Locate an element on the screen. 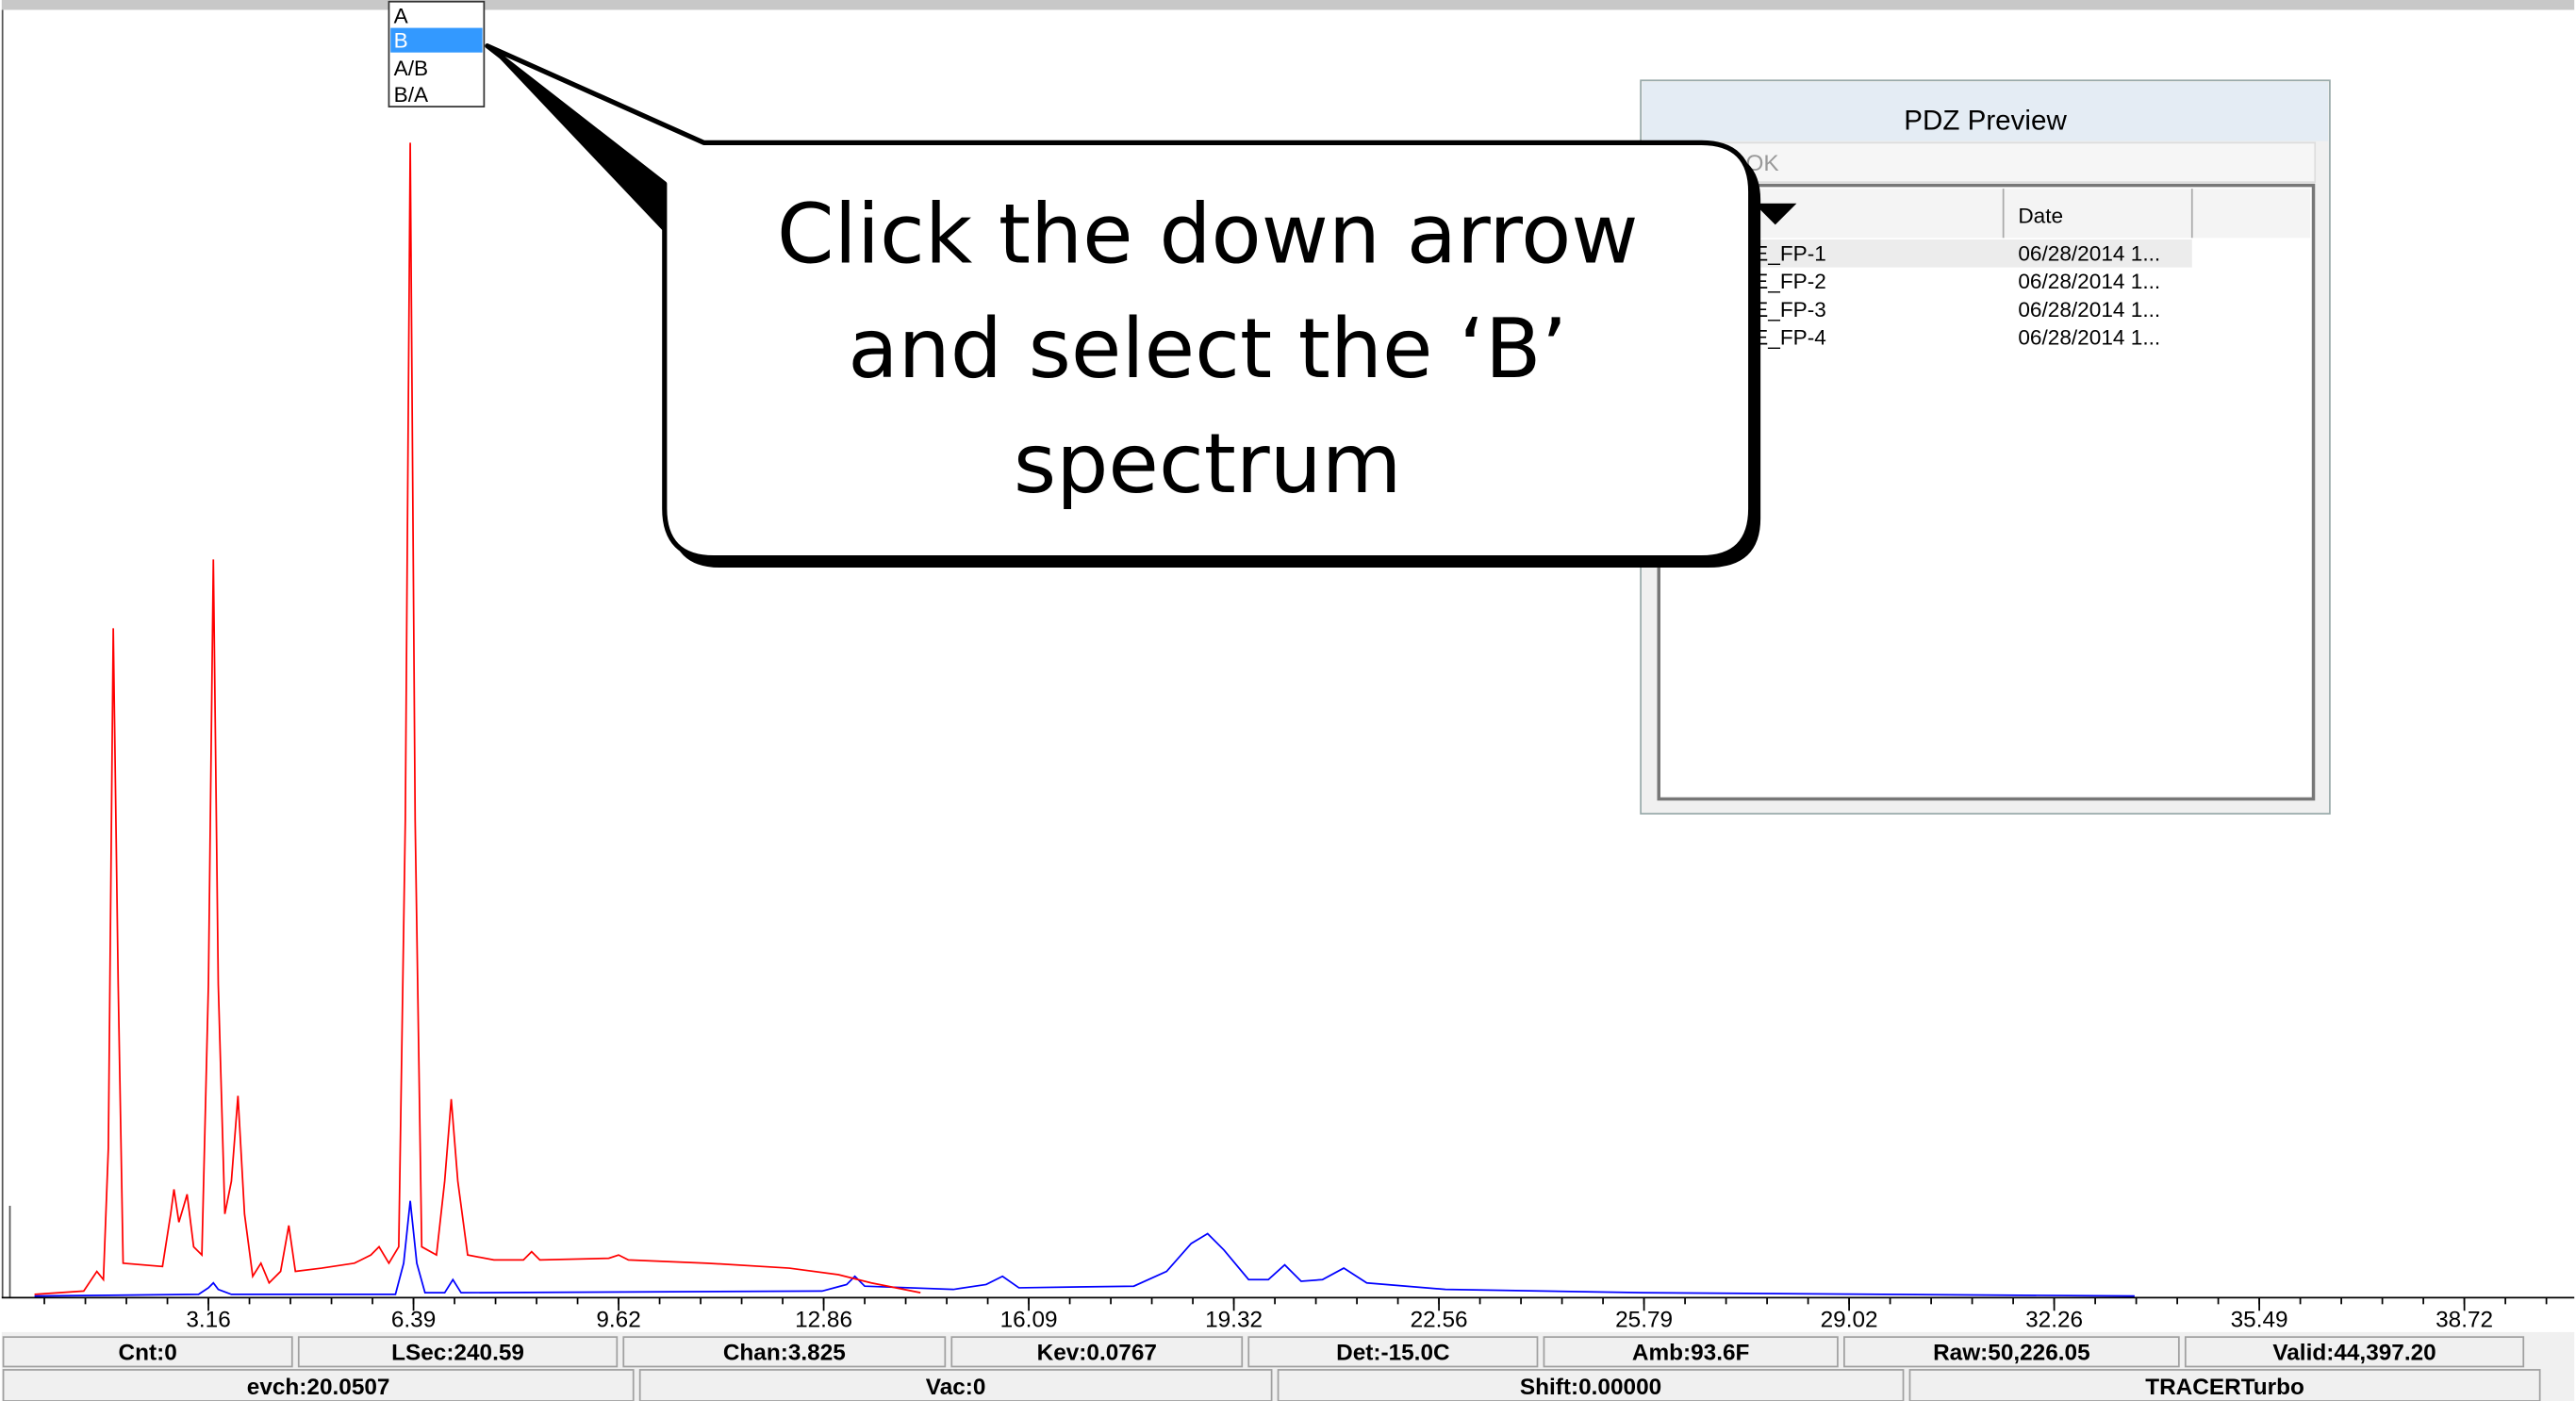 This screenshot has height=1401, width=2576. status-text: LSec:240.59 is located at coordinates (457, 1352).